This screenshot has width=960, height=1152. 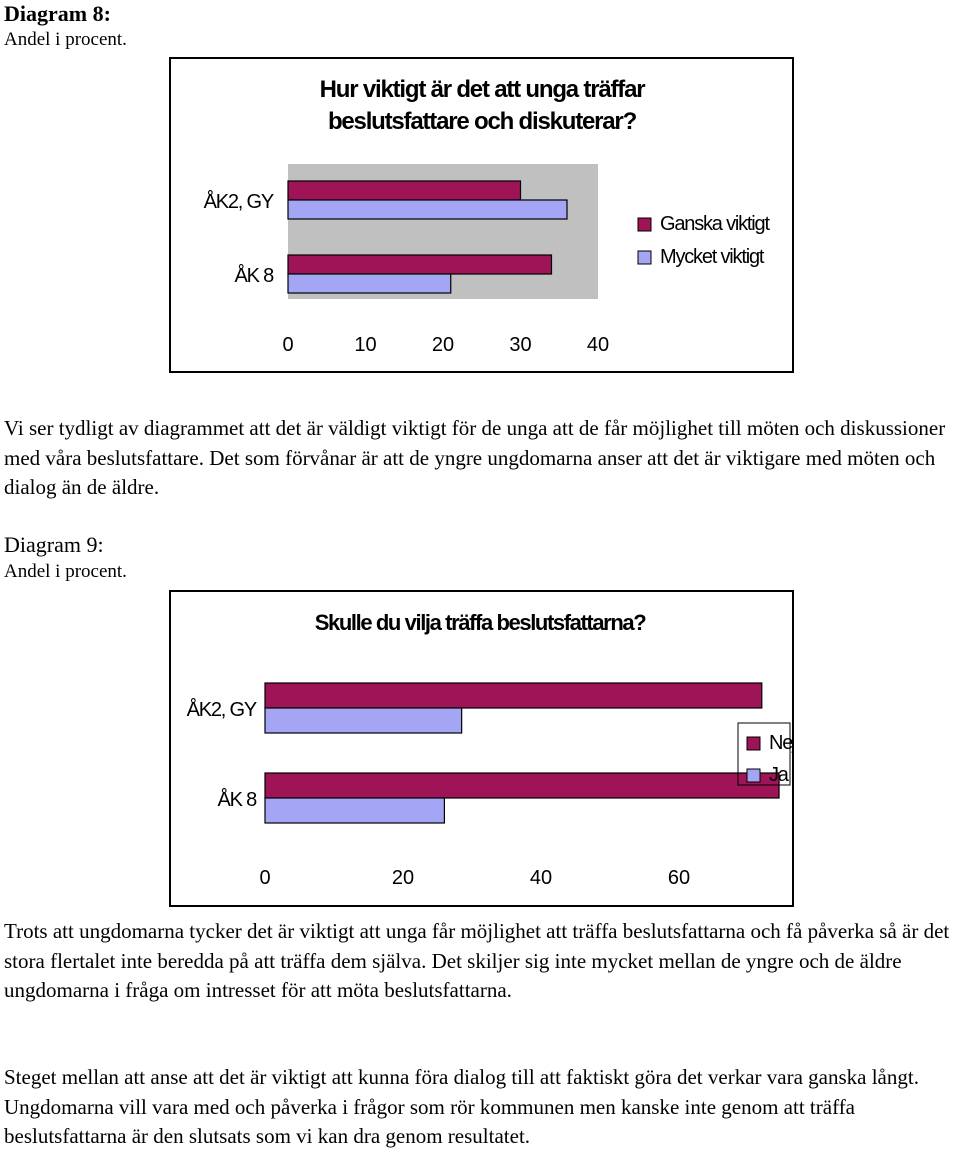 I want to click on chart9-category-label: ÅK2, GY, so click(x=222, y=709).